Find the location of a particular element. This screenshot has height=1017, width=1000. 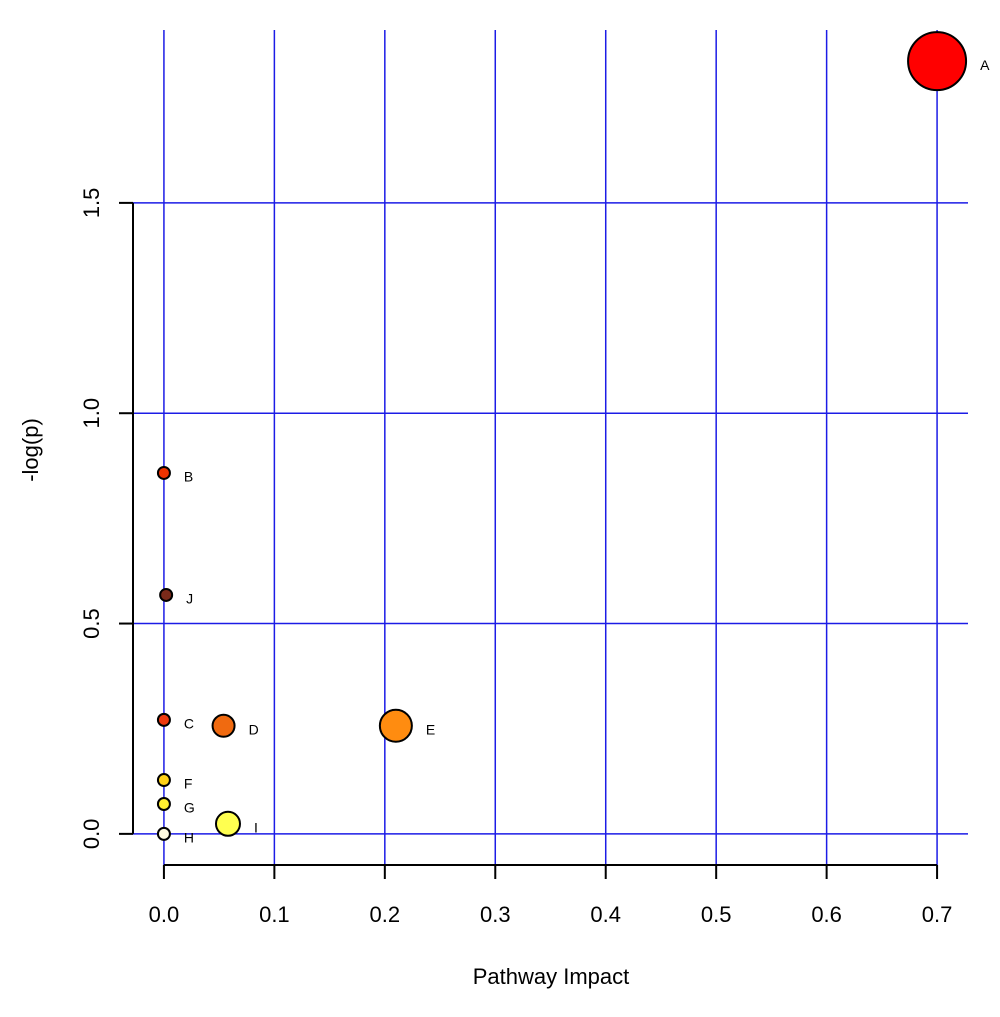

point-label: J is located at coordinates (189, 599).